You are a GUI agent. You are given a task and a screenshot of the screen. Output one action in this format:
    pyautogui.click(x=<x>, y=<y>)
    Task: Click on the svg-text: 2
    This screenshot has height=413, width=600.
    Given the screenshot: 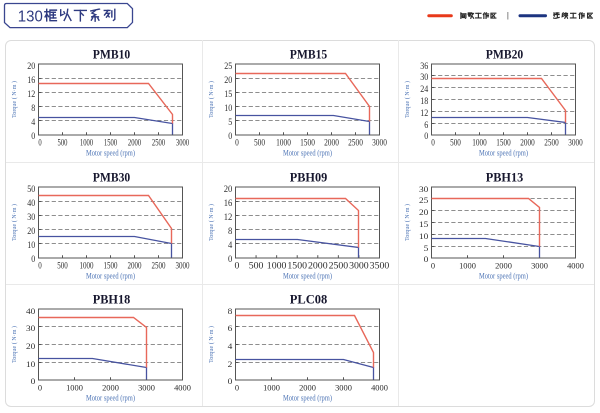 What is the action you would take?
    pyautogui.click(x=230, y=363)
    